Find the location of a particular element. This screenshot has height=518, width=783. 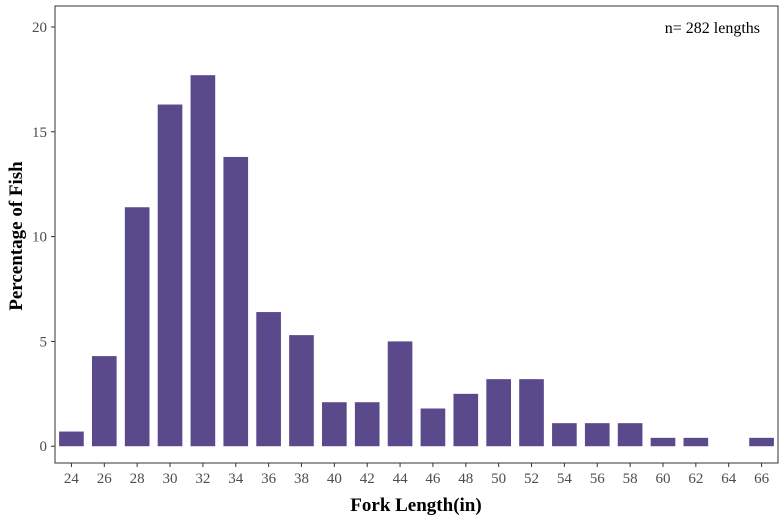

y-tick-label: 5 is located at coordinates (44, 342).